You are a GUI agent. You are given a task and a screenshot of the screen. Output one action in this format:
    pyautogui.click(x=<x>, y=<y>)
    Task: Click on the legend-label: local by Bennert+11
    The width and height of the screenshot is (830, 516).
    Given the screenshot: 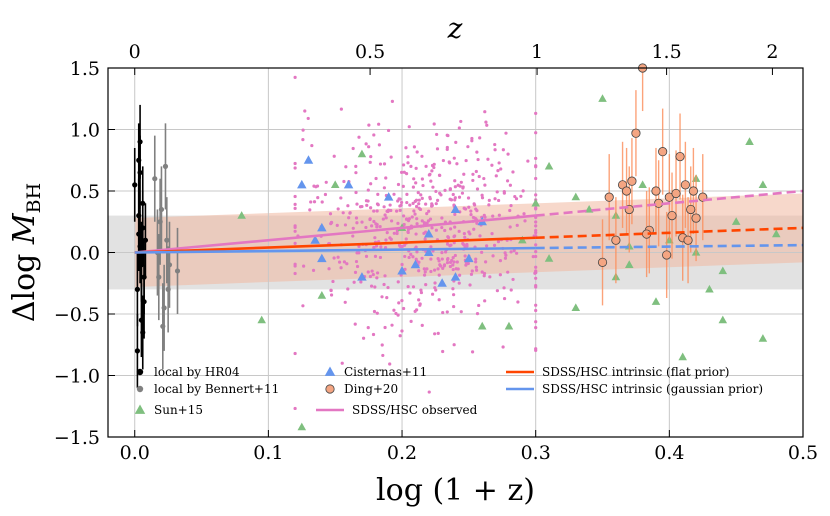 What is the action you would take?
    pyautogui.click(x=216, y=389)
    